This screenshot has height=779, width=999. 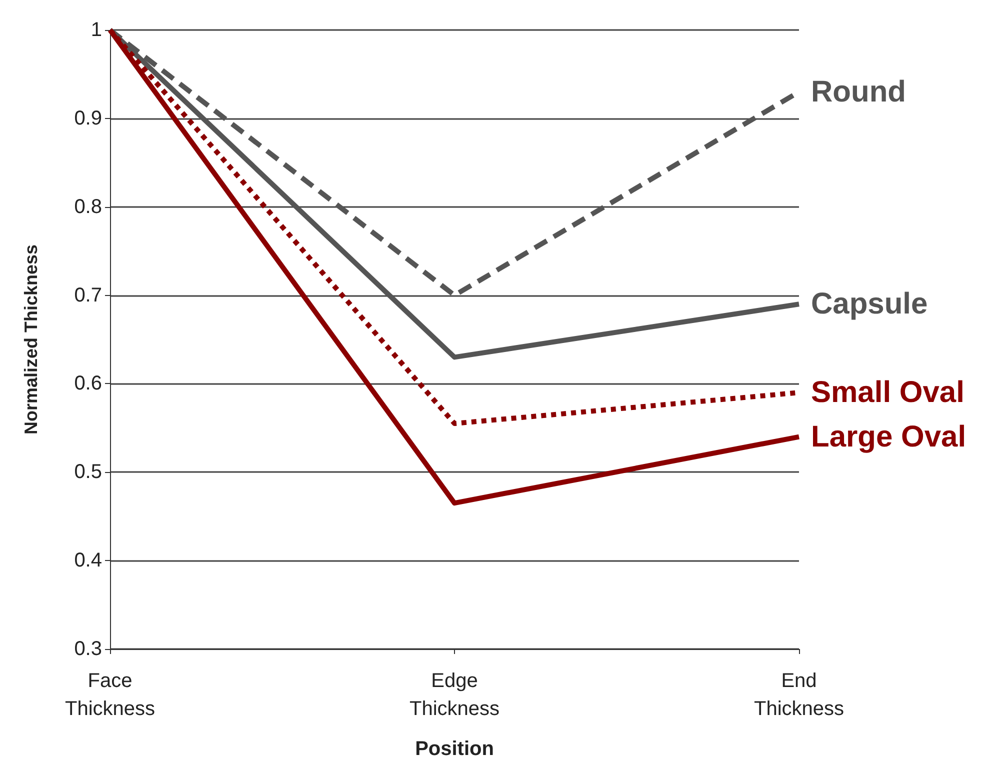 I want to click on y-tick-label: 0.8, so click(x=88, y=207).